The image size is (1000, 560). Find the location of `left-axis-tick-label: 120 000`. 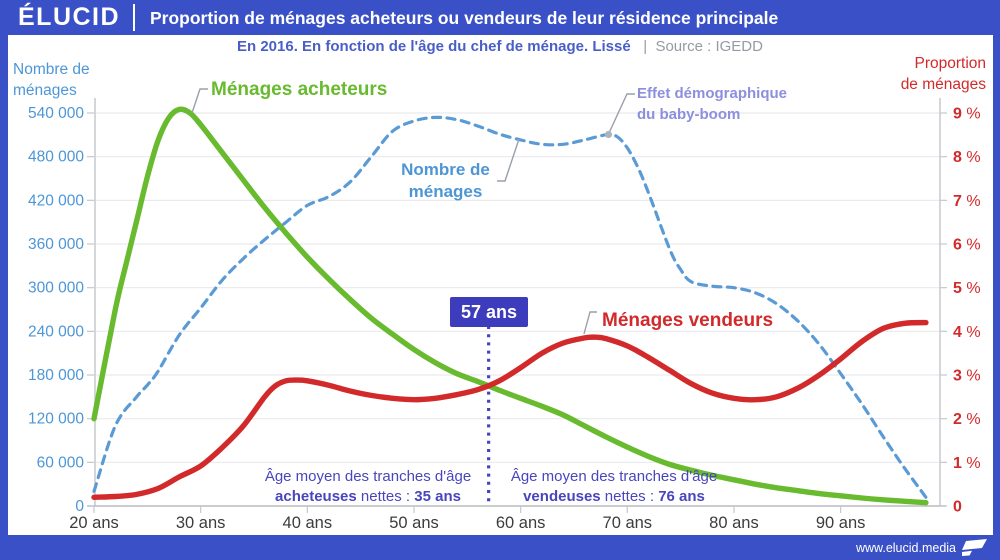

left-axis-tick-label: 120 000 is located at coordinates (56, 419).